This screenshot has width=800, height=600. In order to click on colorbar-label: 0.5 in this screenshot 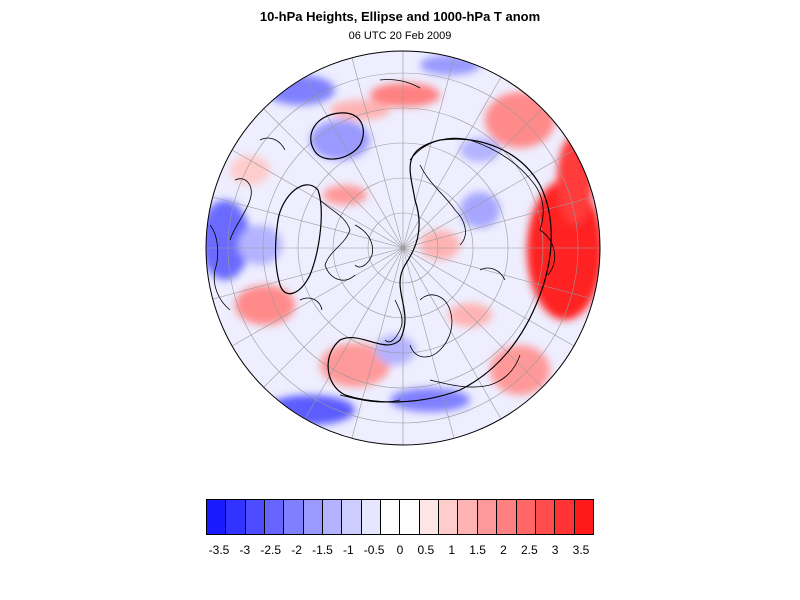, I will do `click(426, 550)`.